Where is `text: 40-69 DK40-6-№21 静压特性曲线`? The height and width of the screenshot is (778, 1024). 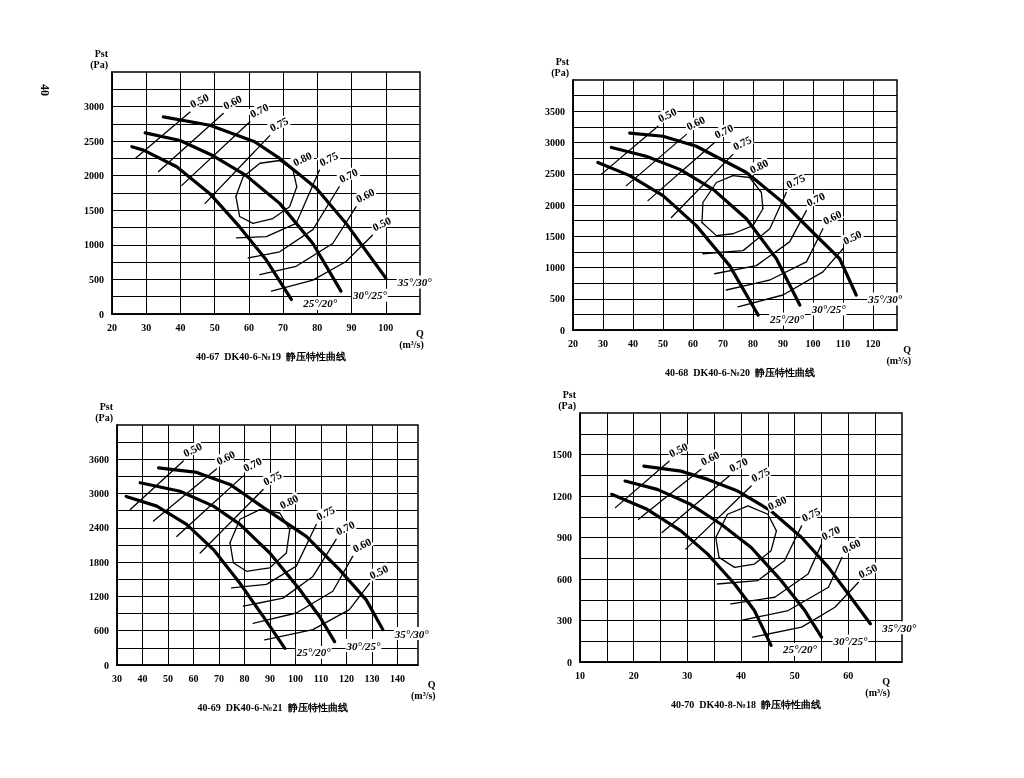
text: 40-69 DK40-6-№21 静压特性曲线 is located at coordinates (272, 707).